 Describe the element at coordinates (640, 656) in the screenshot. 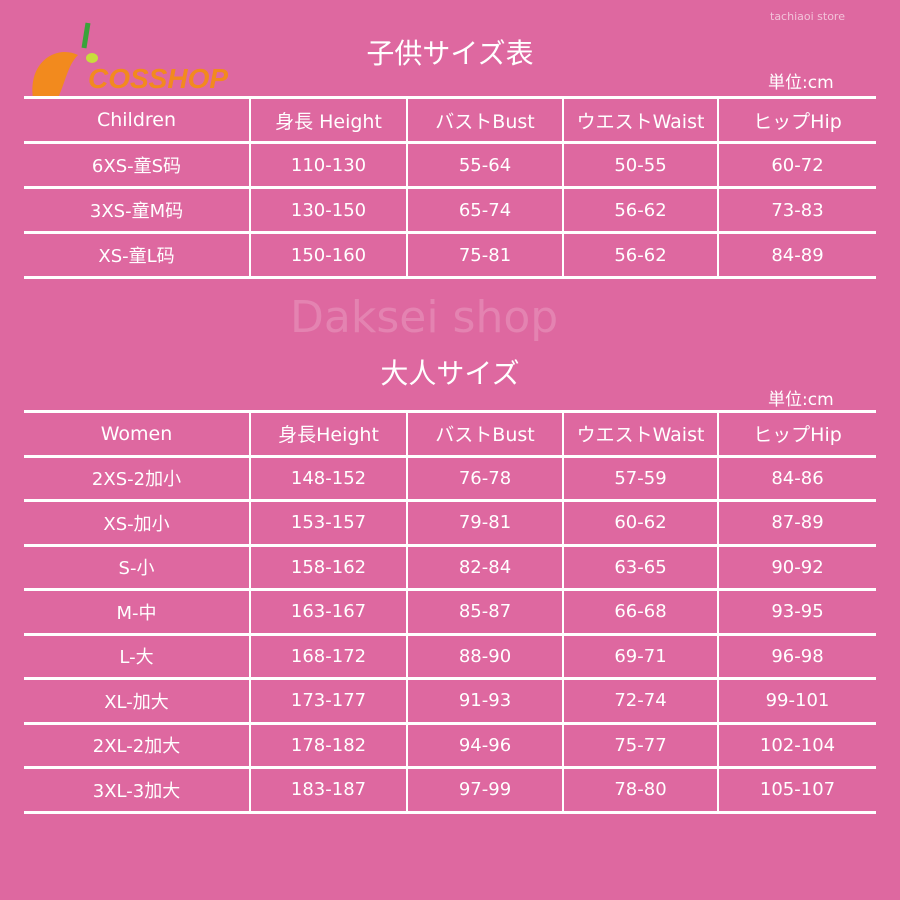

I see `table-cell: 69-71` at that location.